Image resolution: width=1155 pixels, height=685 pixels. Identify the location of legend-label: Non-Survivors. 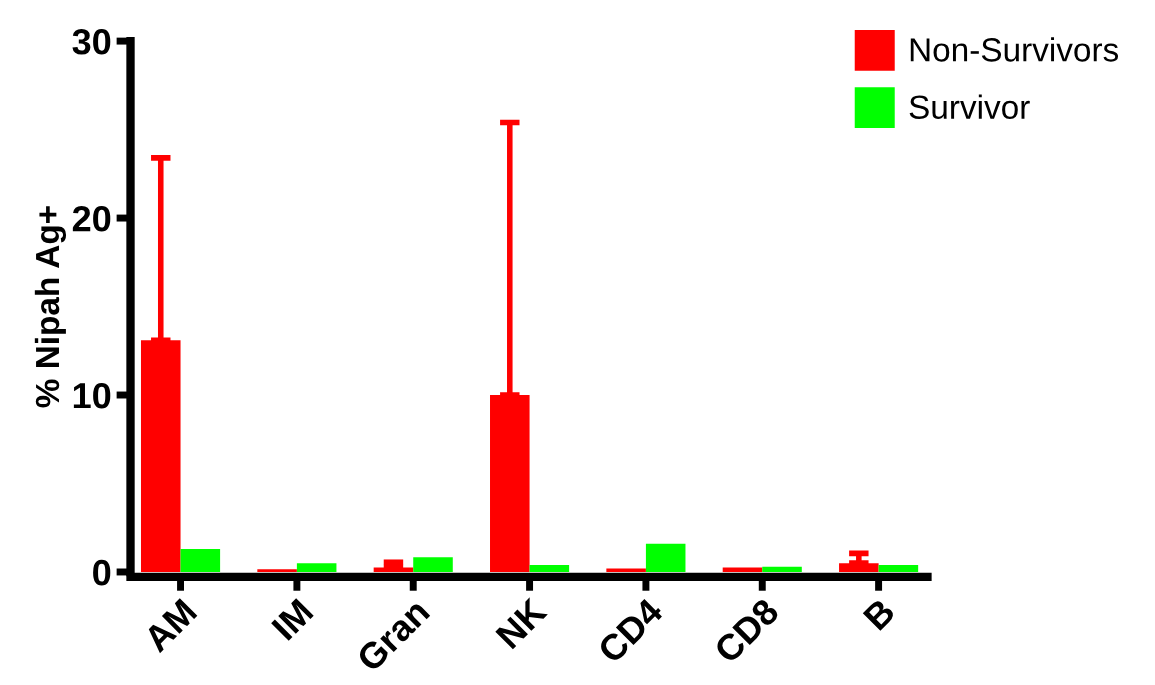
(1014, 49).